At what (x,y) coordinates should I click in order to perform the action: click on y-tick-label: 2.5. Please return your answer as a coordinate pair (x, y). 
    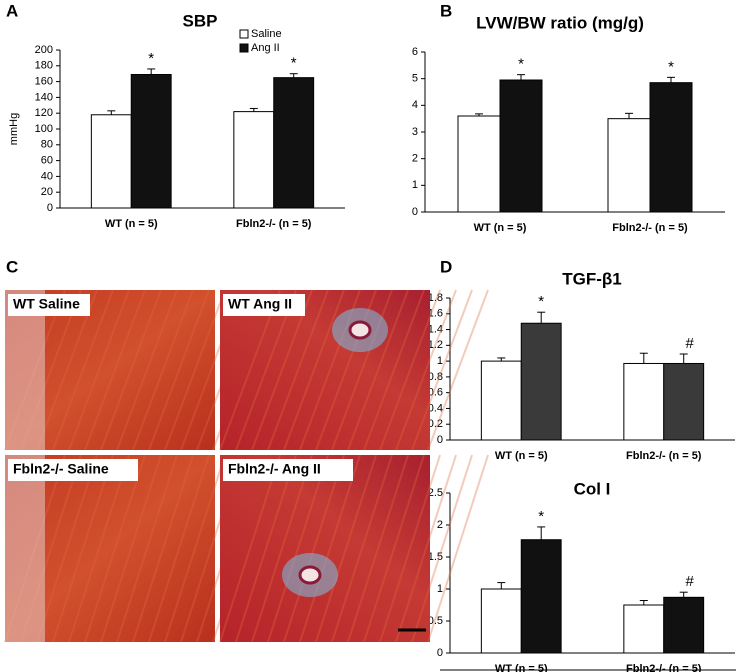
    Looking at the image, I should click on (435, 493).